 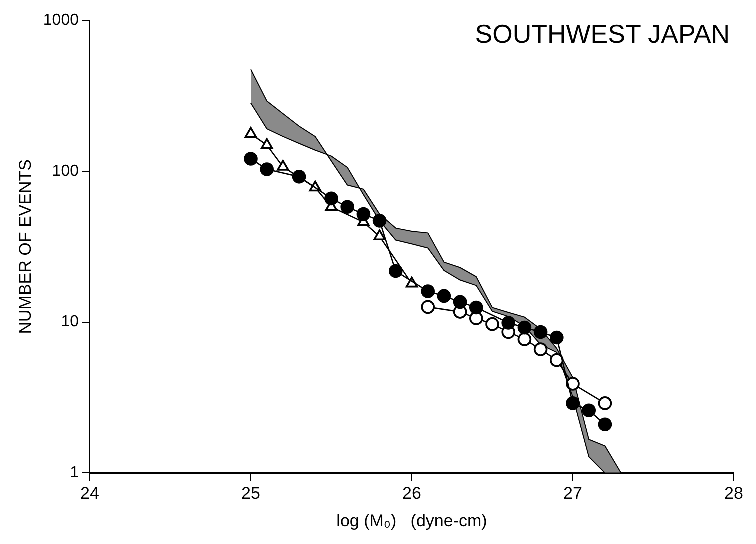 I want to click on chart-title: SOUTHWEST JAPAN, so click(x=602, y=33).